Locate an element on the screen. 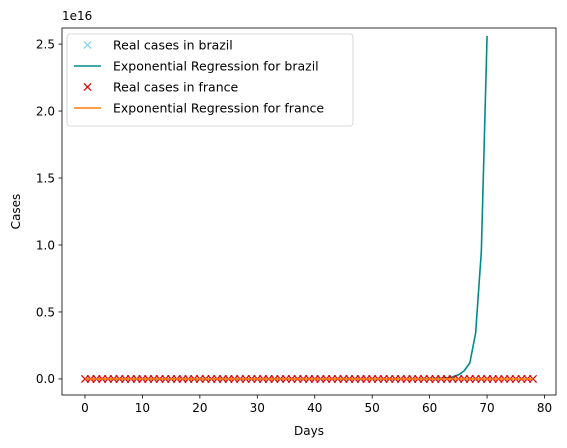 The image size is (567, 448). legend-item: Real cases in france is located at coordinates (161, 87).